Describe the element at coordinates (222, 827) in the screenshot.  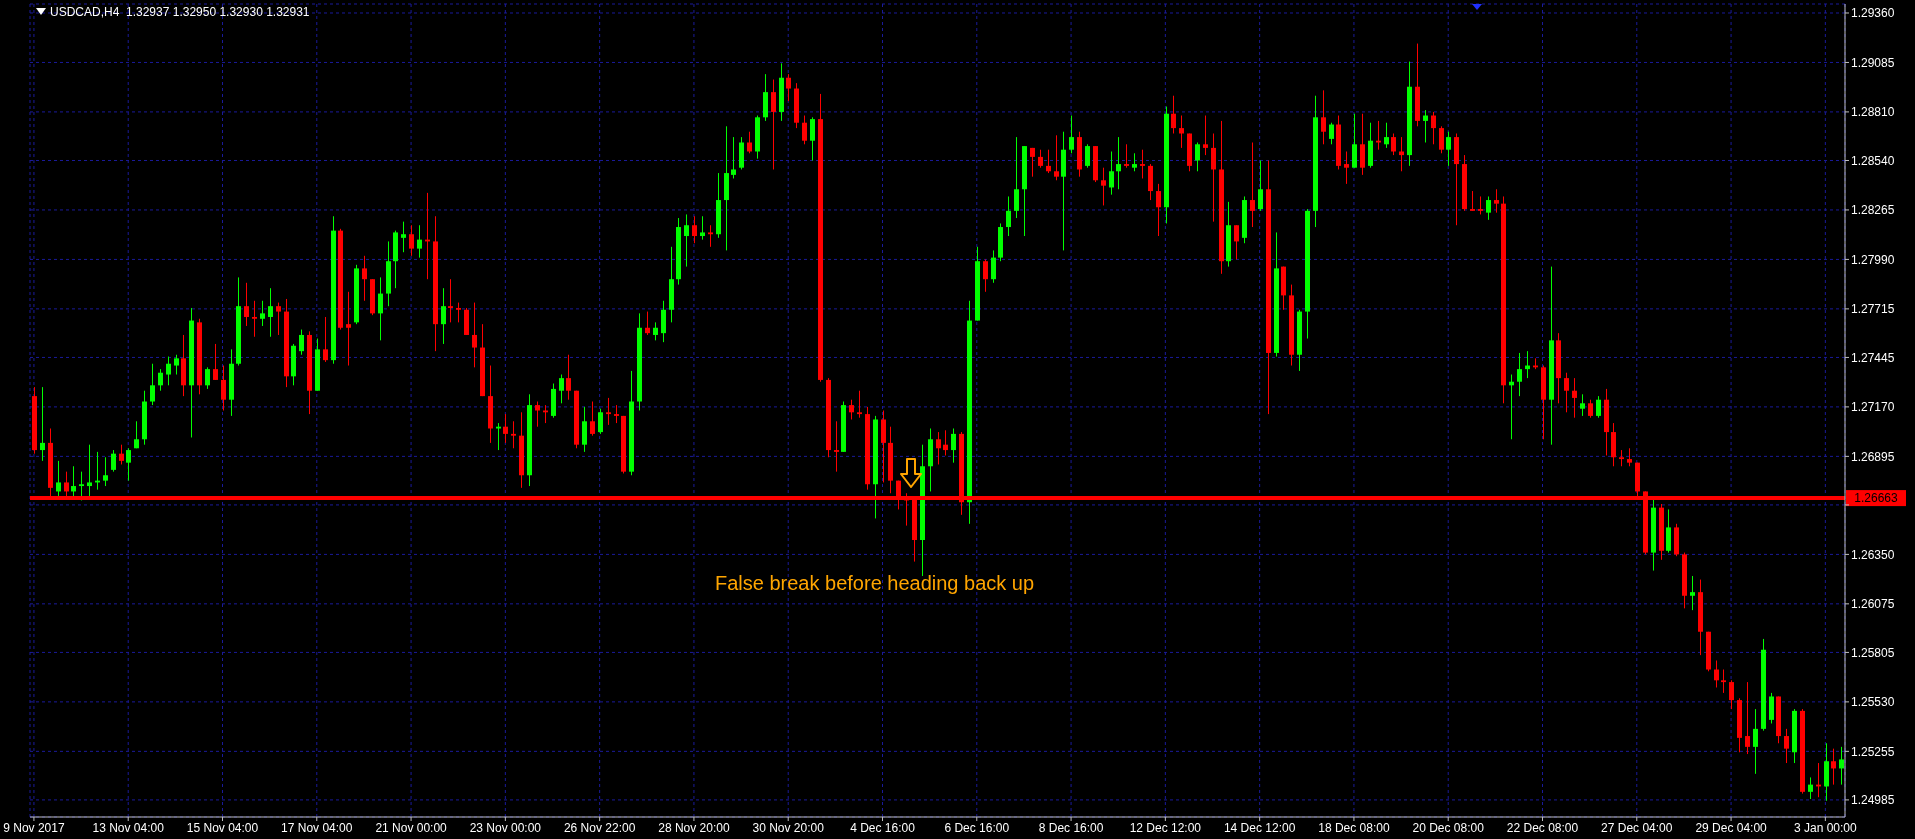
I see `x-tick-label: 15 Nov 04:00` at that location.